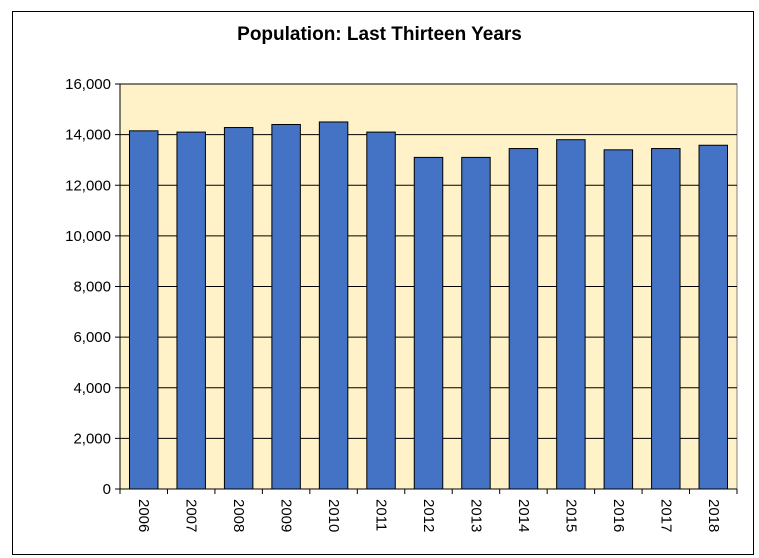  I want to click on bar-2006, so click(143, 310).